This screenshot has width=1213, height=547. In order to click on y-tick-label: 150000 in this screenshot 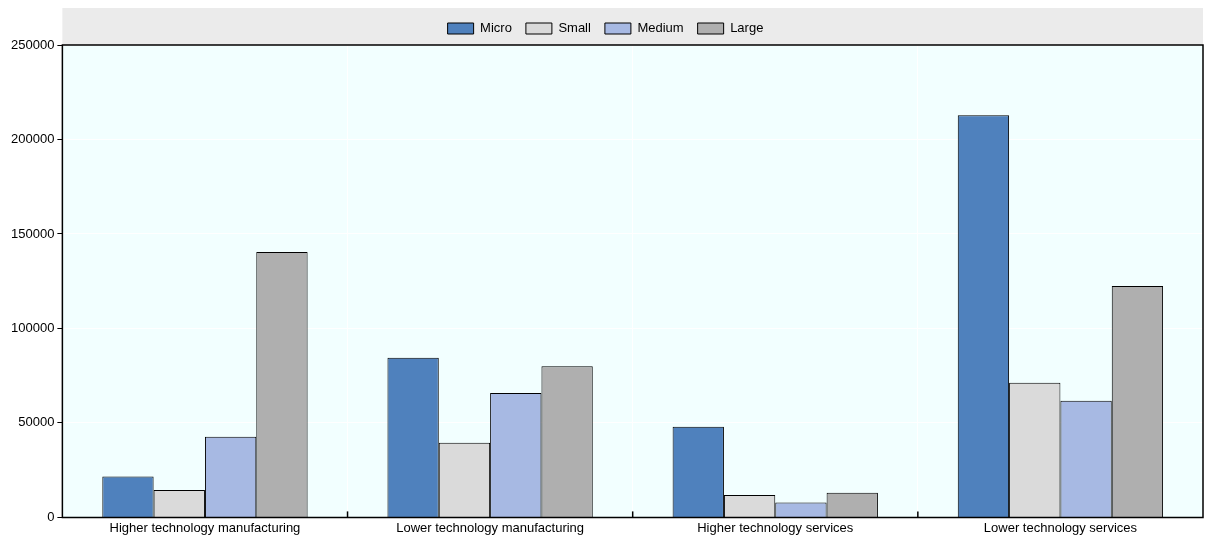, I will do `click(32, 233)`.